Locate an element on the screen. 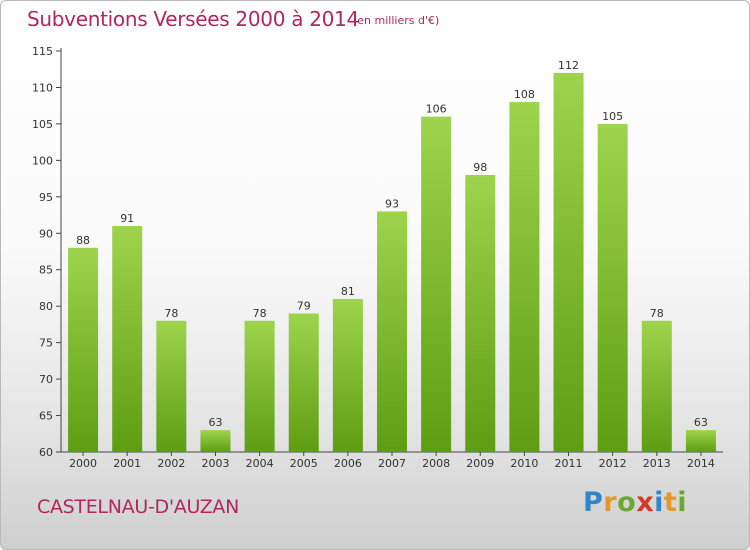  commune-name: CASTELNAU-D'AUZAN is located at coordinates (138, 507).